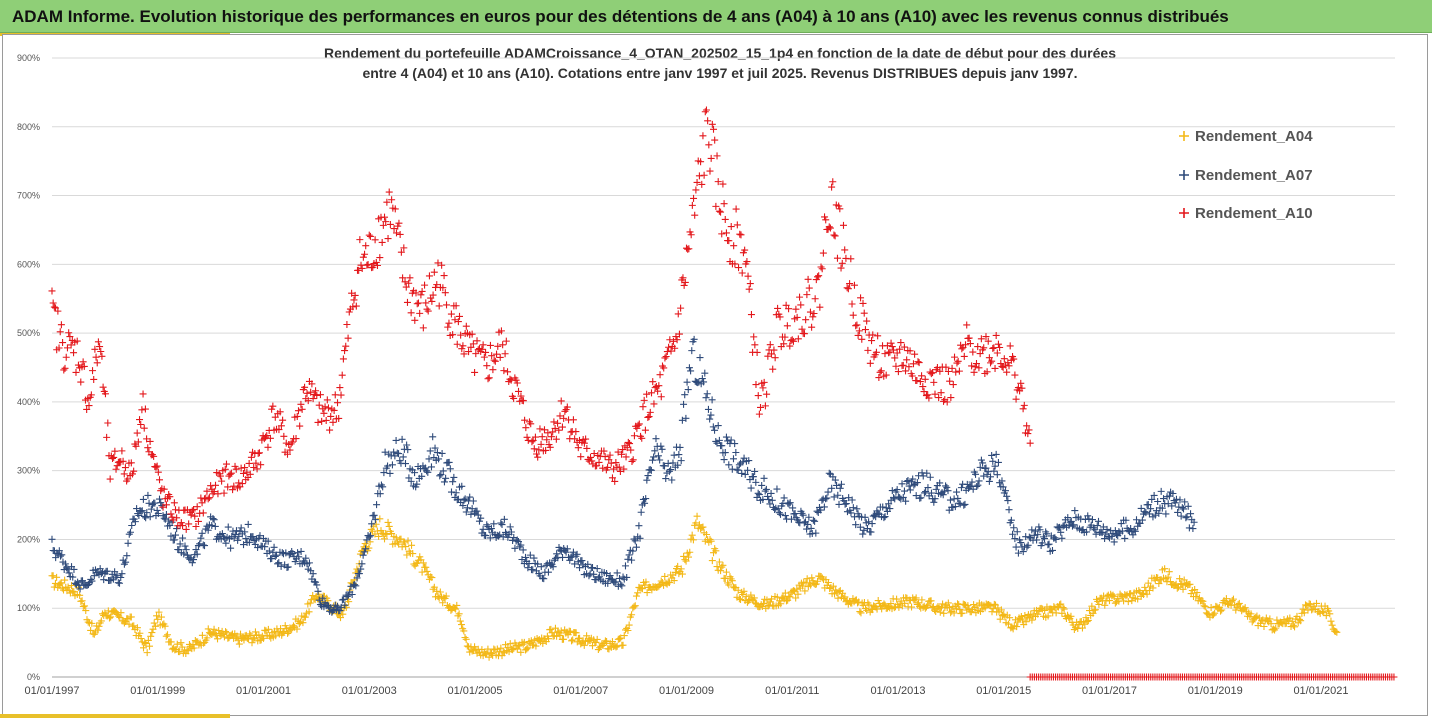 The width and height of the screenshot is (1432, 719). What do you see at coordinates (686, 691) in the screenshot?
I see `x-tick-label: 01/01/2009` at bounding box center [686, 691].